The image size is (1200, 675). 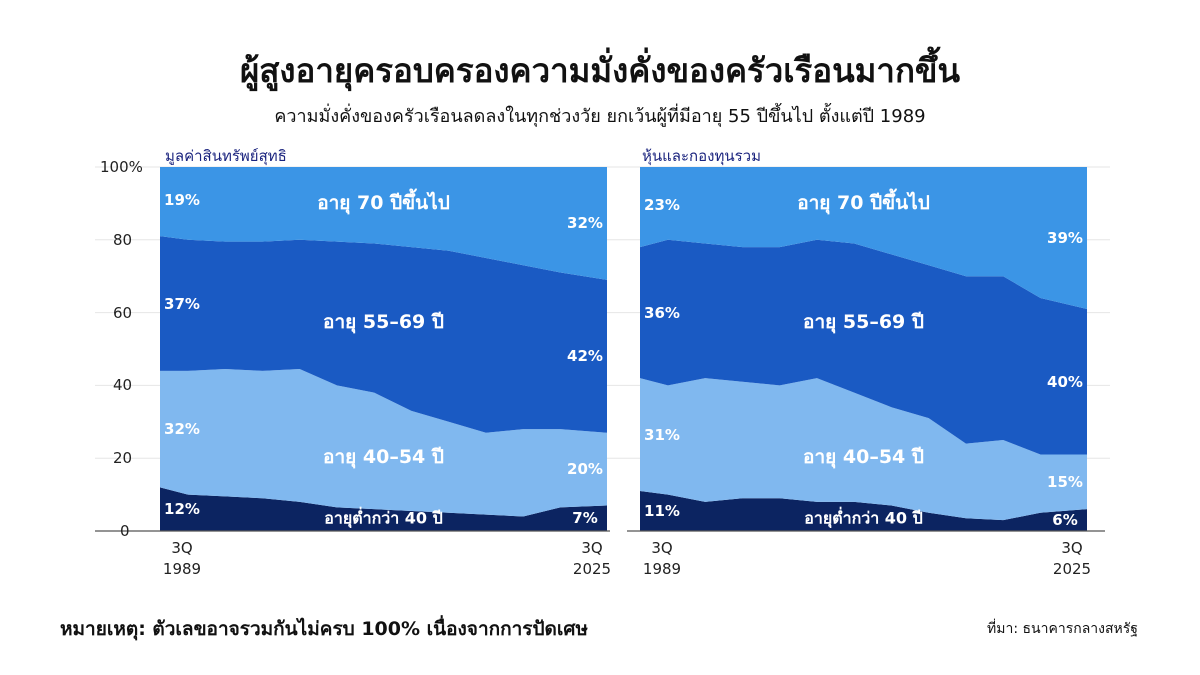 I want to click on panel-title-stocks-funds: หุ้นและกองทุนรวม, so click(x=701, y=156).